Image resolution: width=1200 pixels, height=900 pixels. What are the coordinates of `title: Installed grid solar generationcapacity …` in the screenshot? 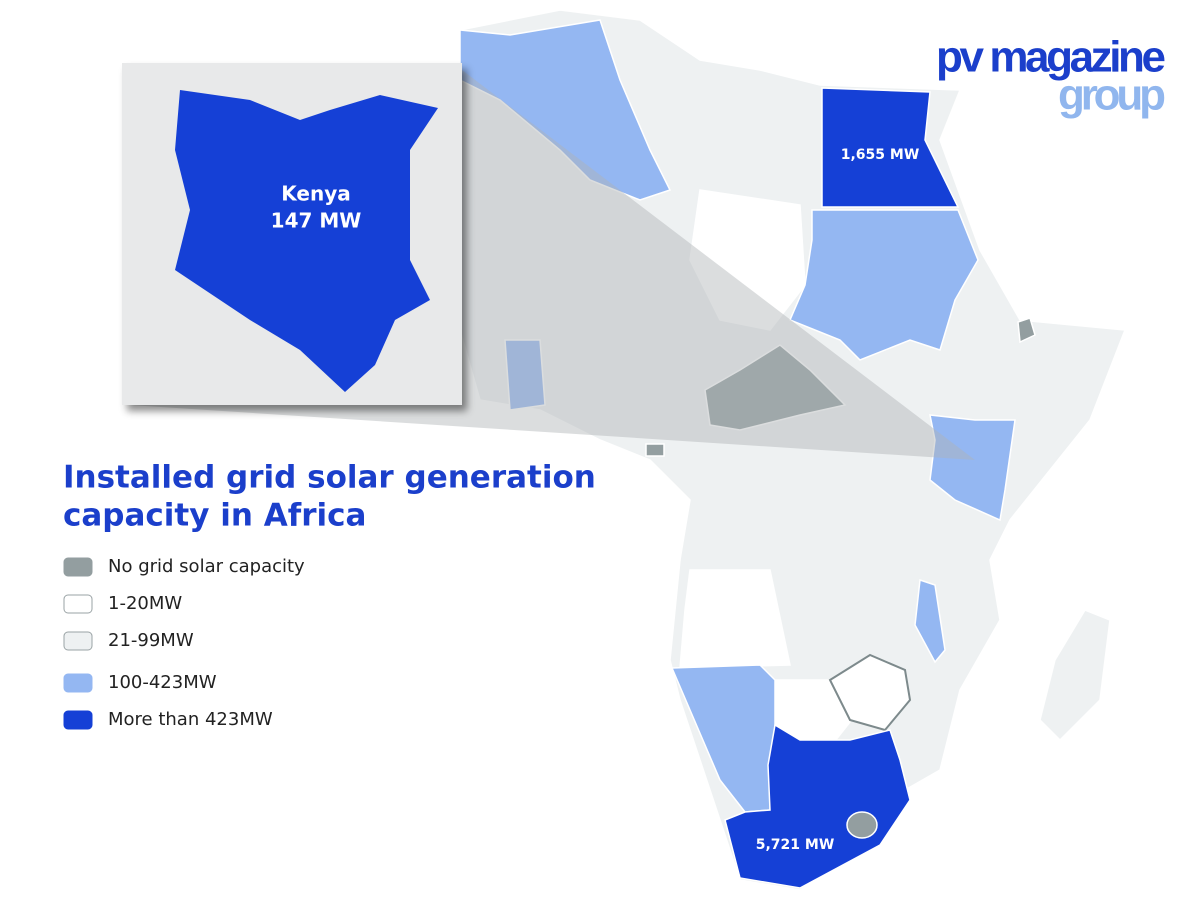 It's located at (329, 497).